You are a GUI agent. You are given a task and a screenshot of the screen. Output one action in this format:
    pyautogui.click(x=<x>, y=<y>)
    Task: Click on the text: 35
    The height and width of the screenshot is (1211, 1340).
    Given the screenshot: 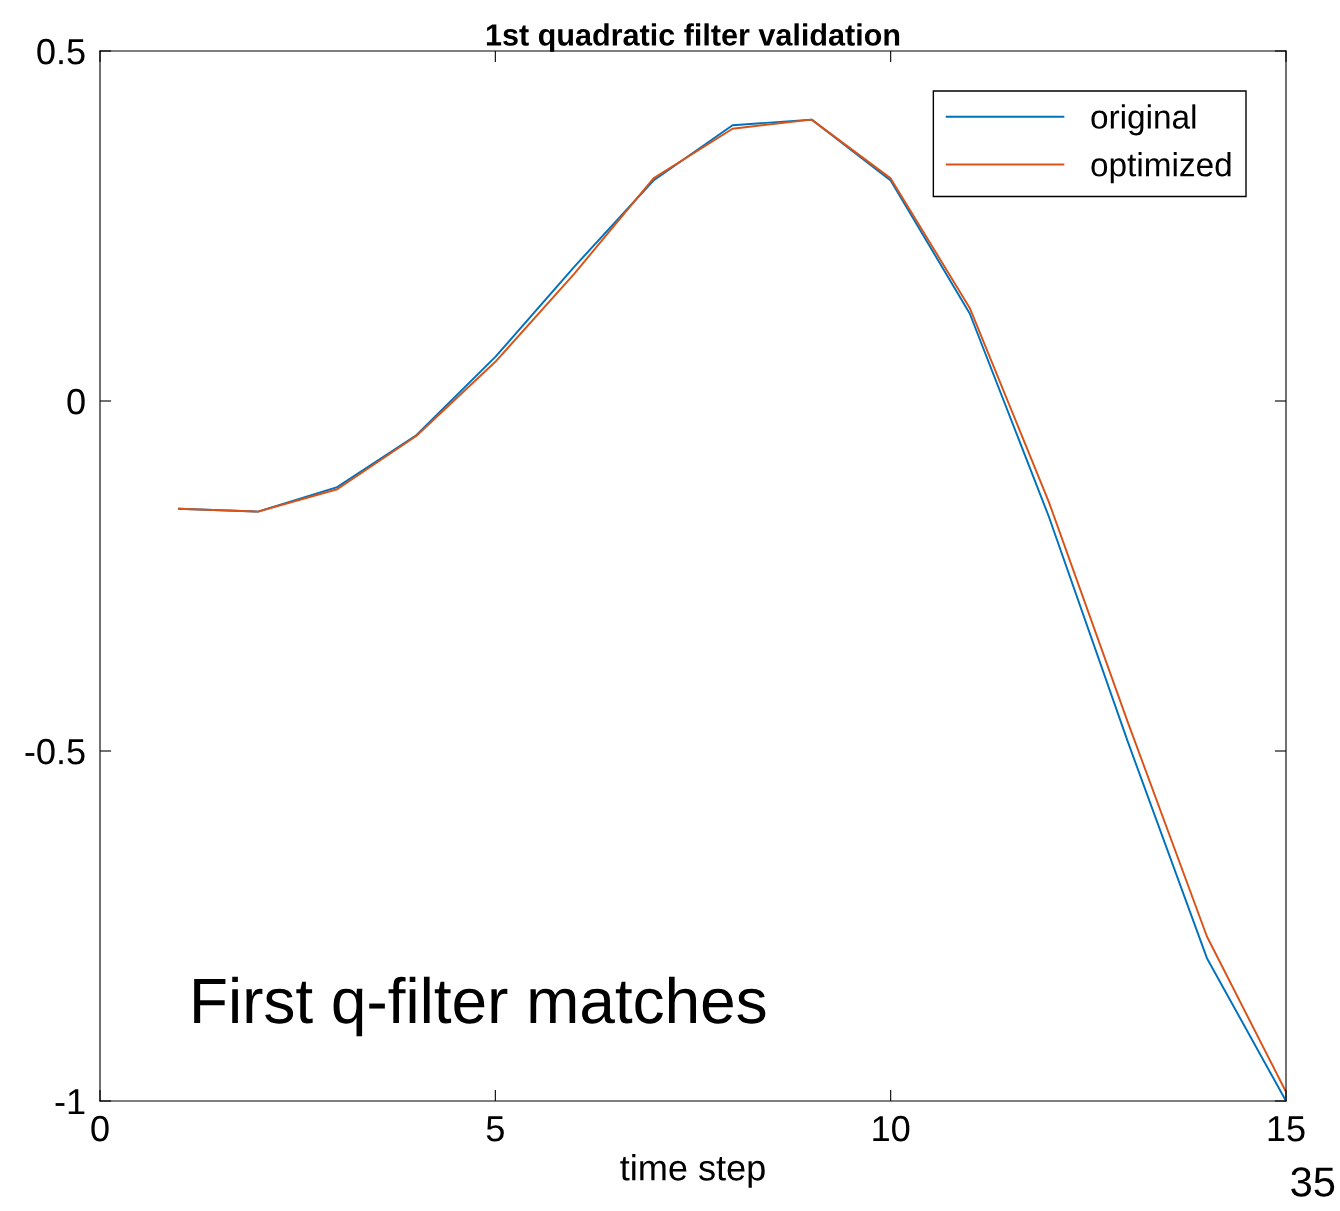 What is the action you would take?
    pyautogui.click(x=1313, y=1182)
    